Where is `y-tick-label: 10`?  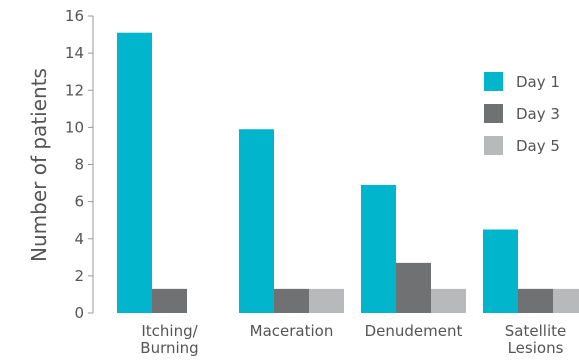 y-tick-label: 10 is located at coordinates (74, 127).